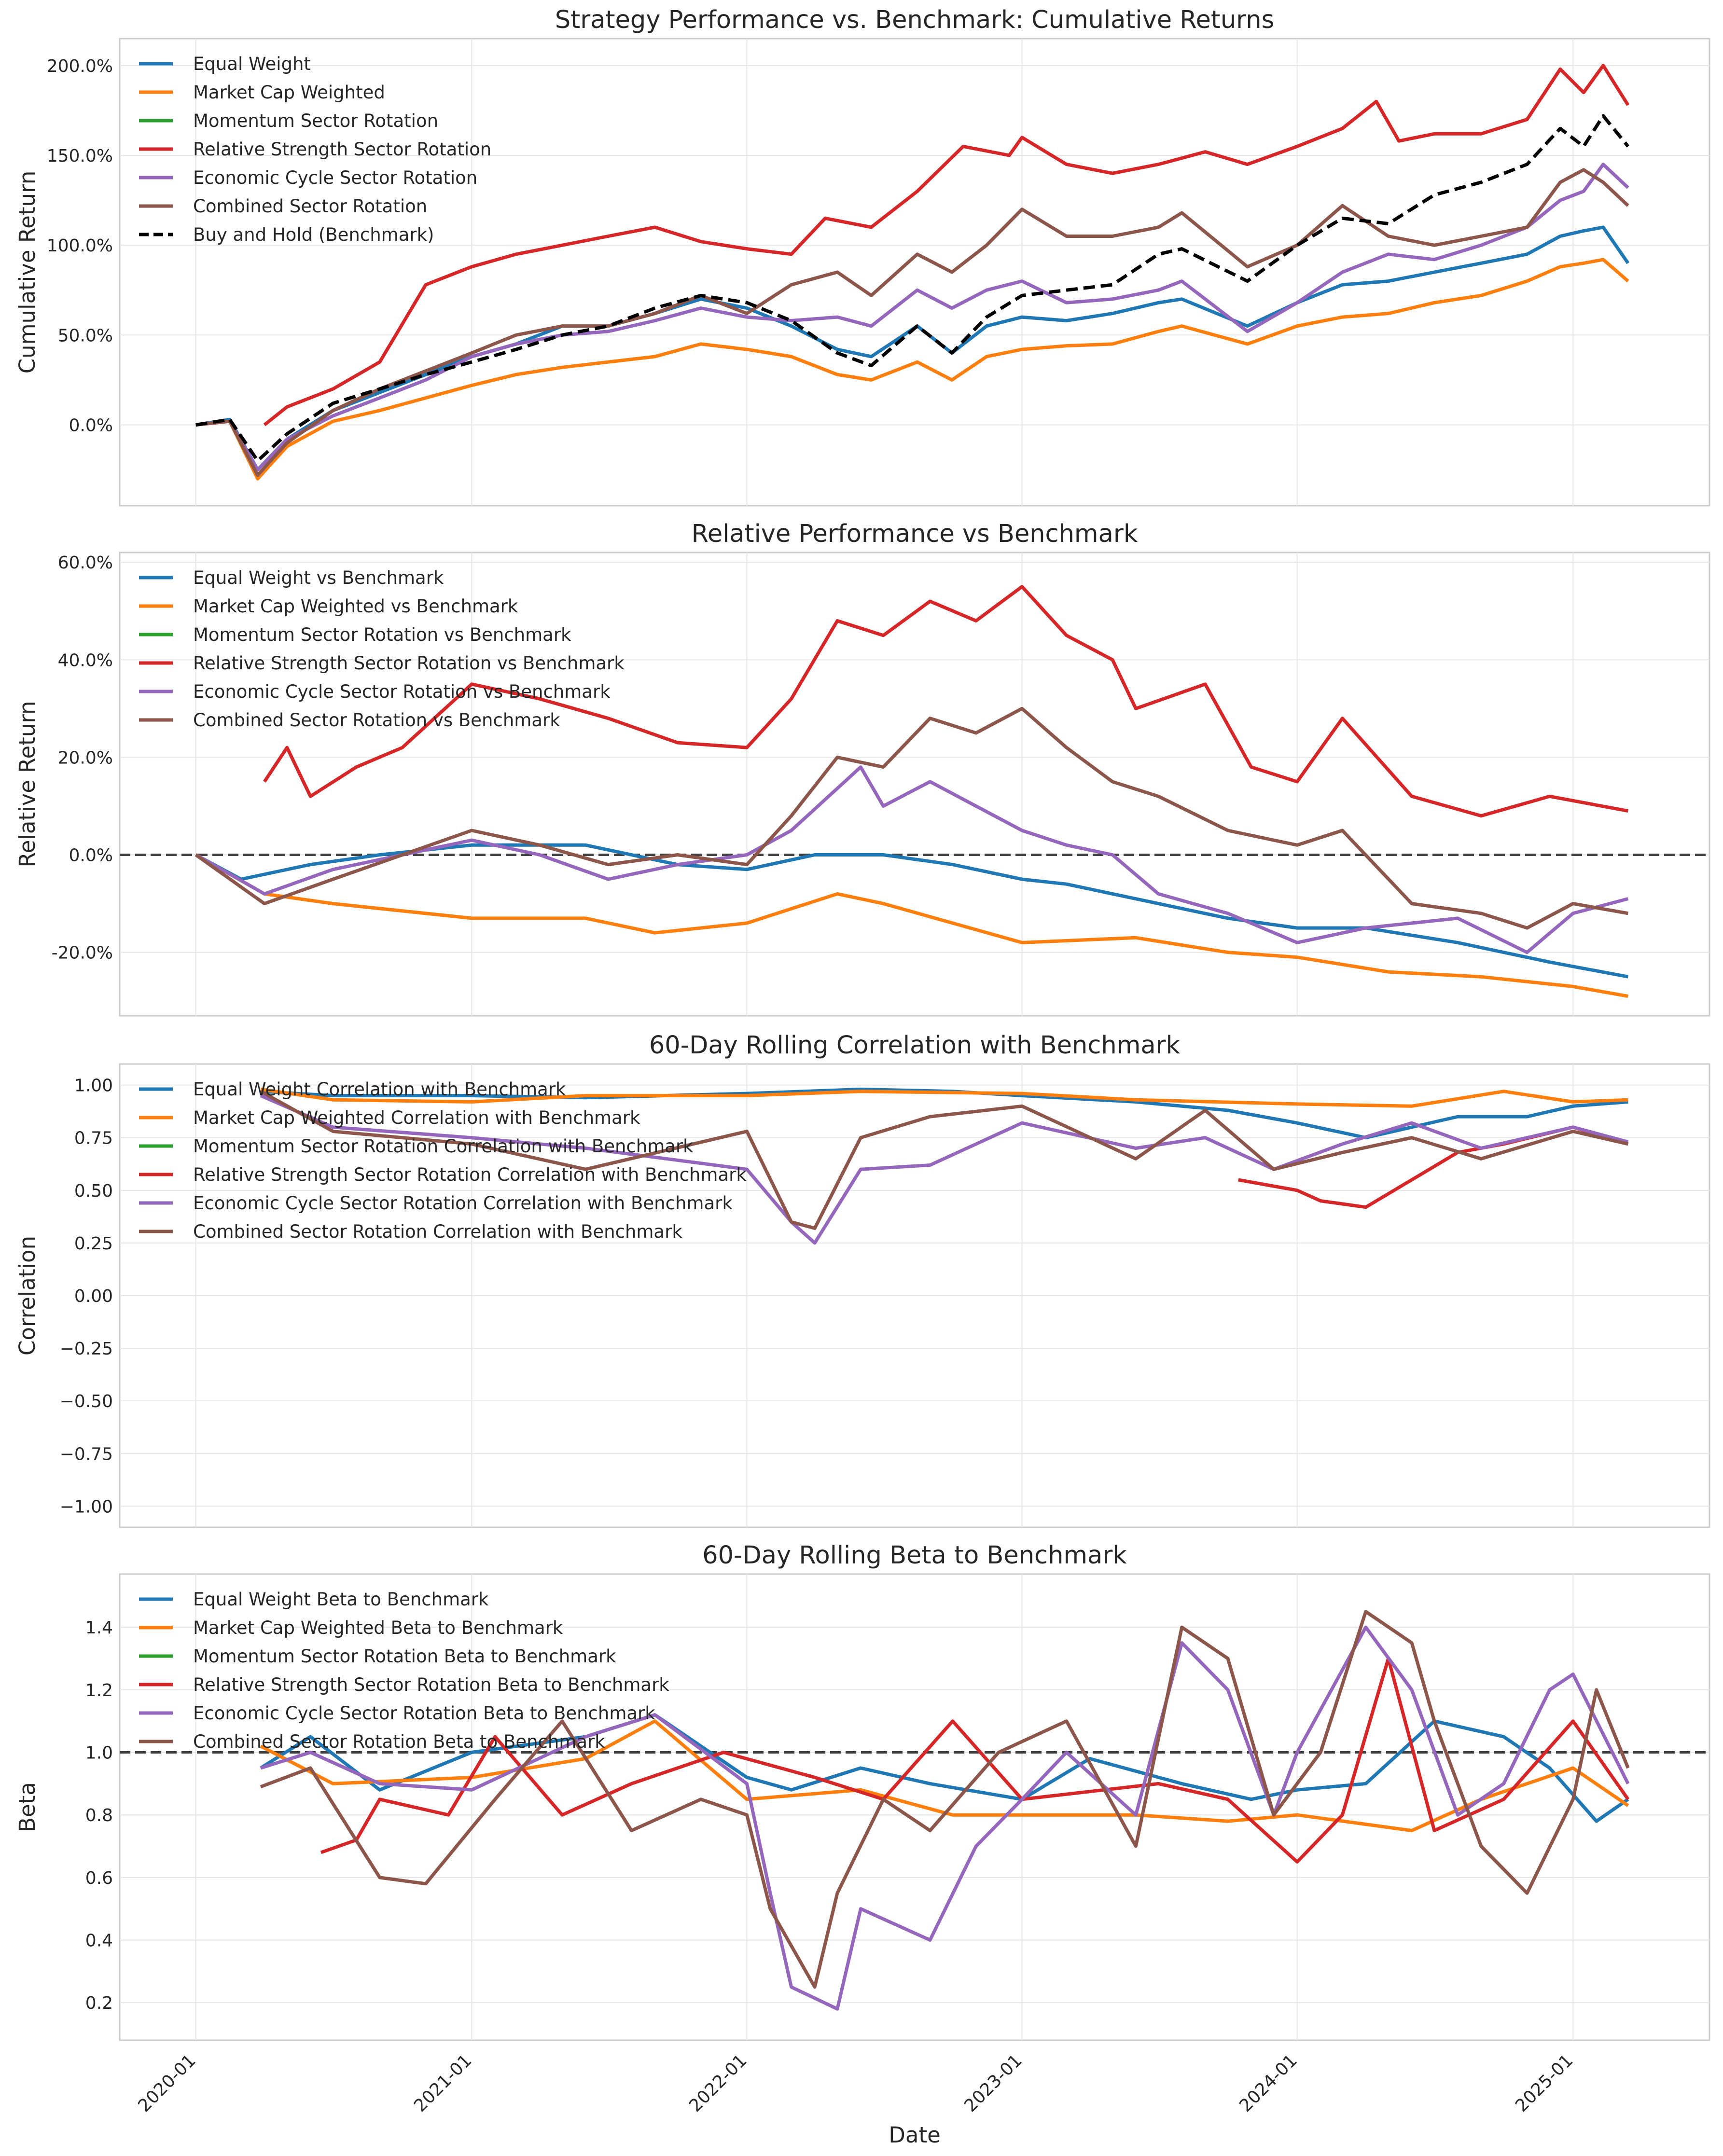 The width and height of the screenshot is (1723, 2156). Describe the element at coordinates (915, 2135) in the screenshot. I see `x-axis-label: Date` at that location.